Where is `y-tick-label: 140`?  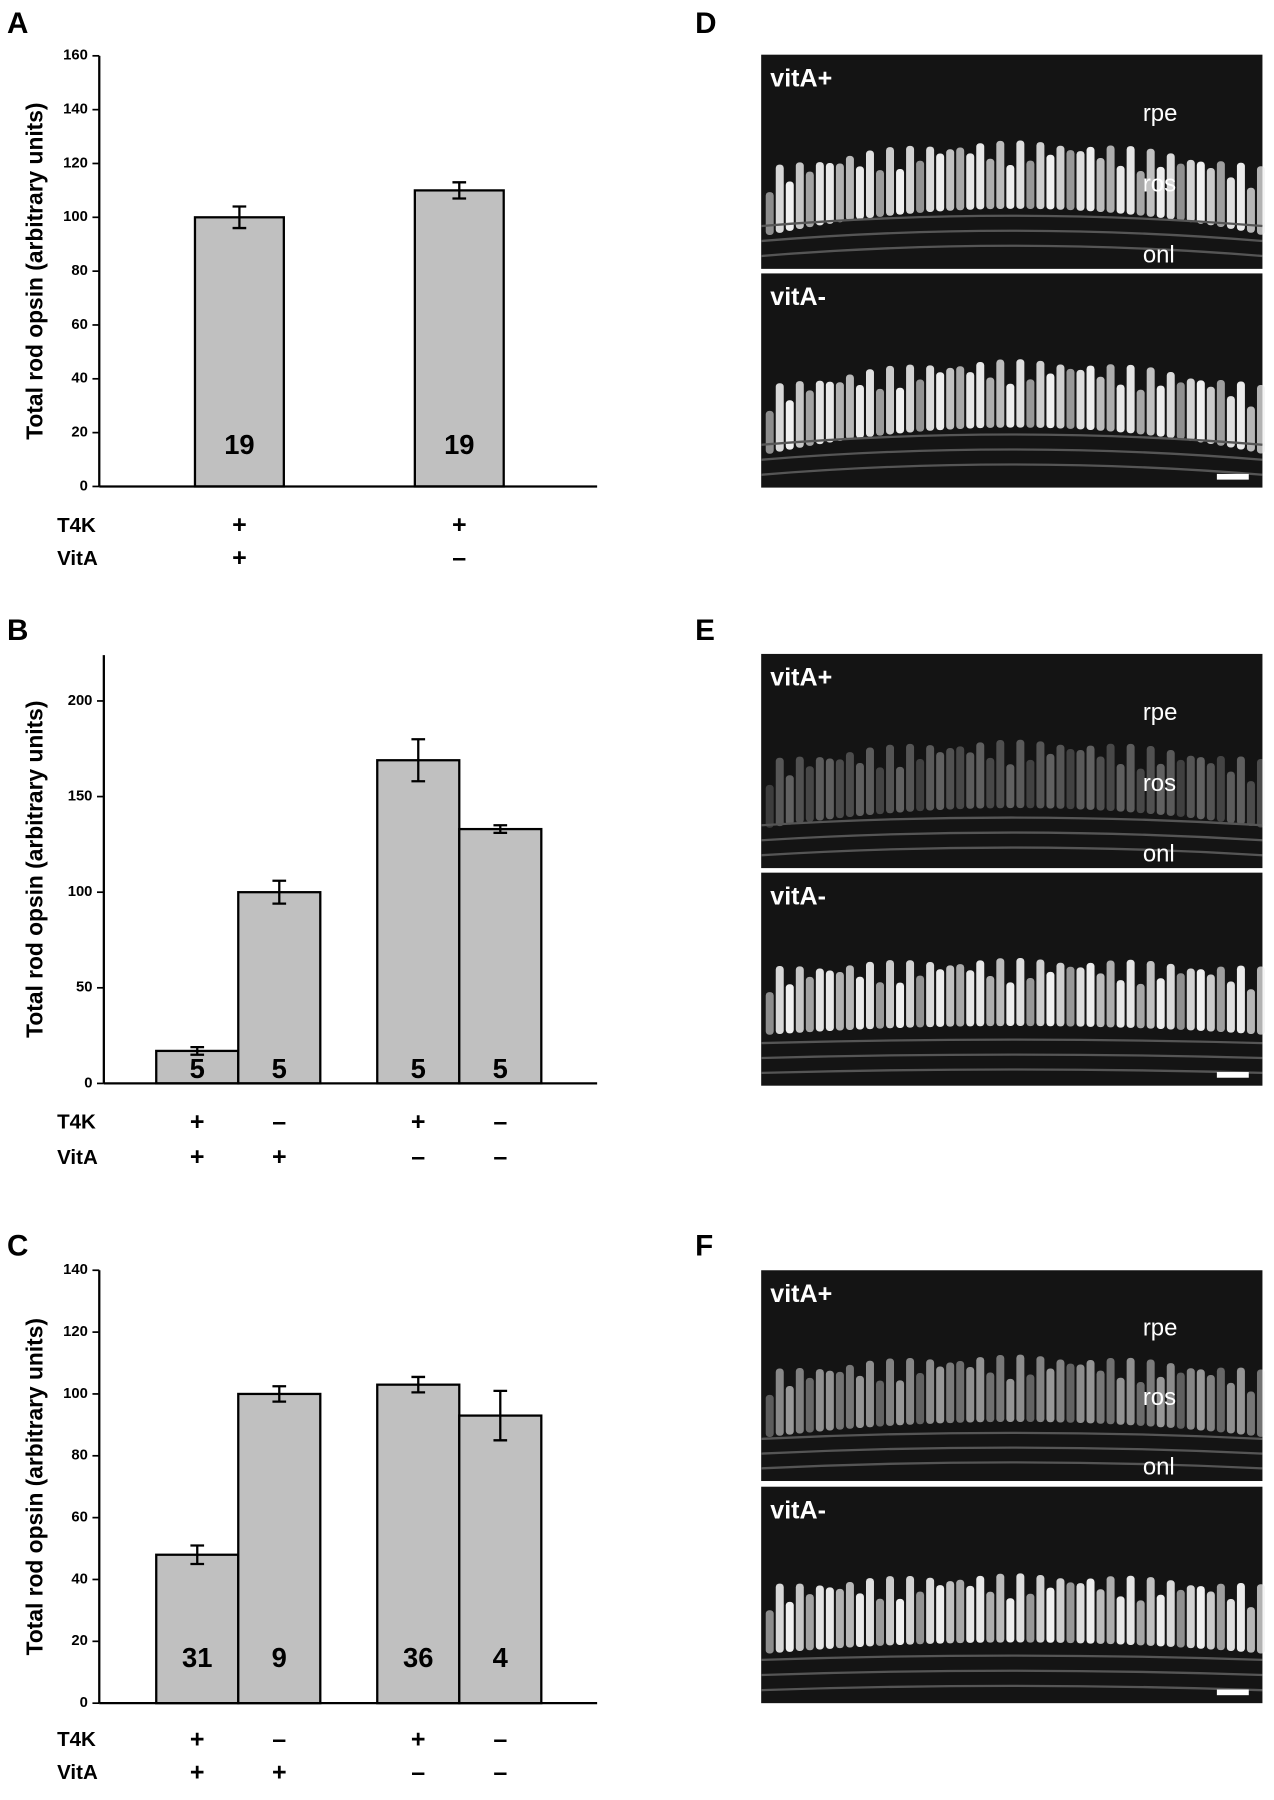
y-tick-label: 140 is located at coordinates (75, 1270).